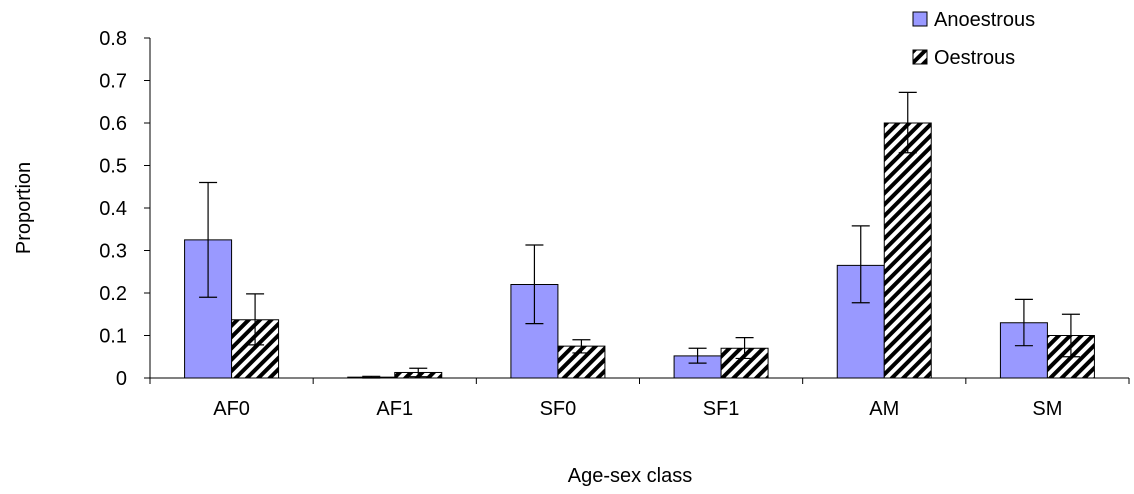  I want to click on y-tick-label-5: 0.5, so click(113, 167).